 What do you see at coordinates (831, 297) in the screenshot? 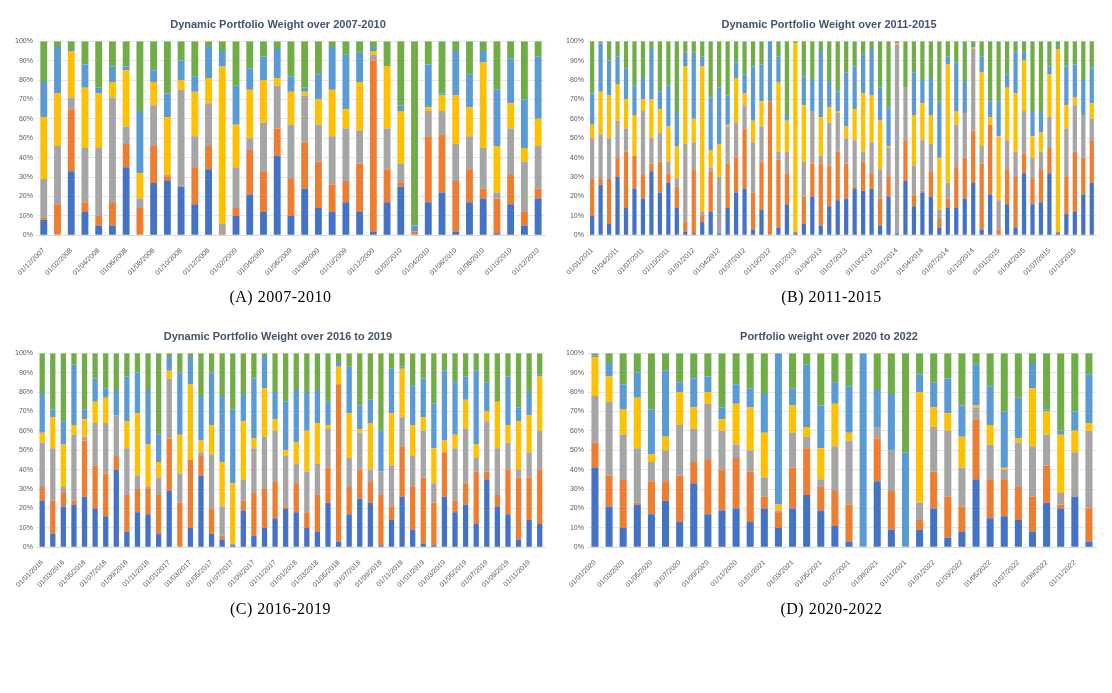
I see `text: (B) 2011-2015` at bounding box center [831, 297].